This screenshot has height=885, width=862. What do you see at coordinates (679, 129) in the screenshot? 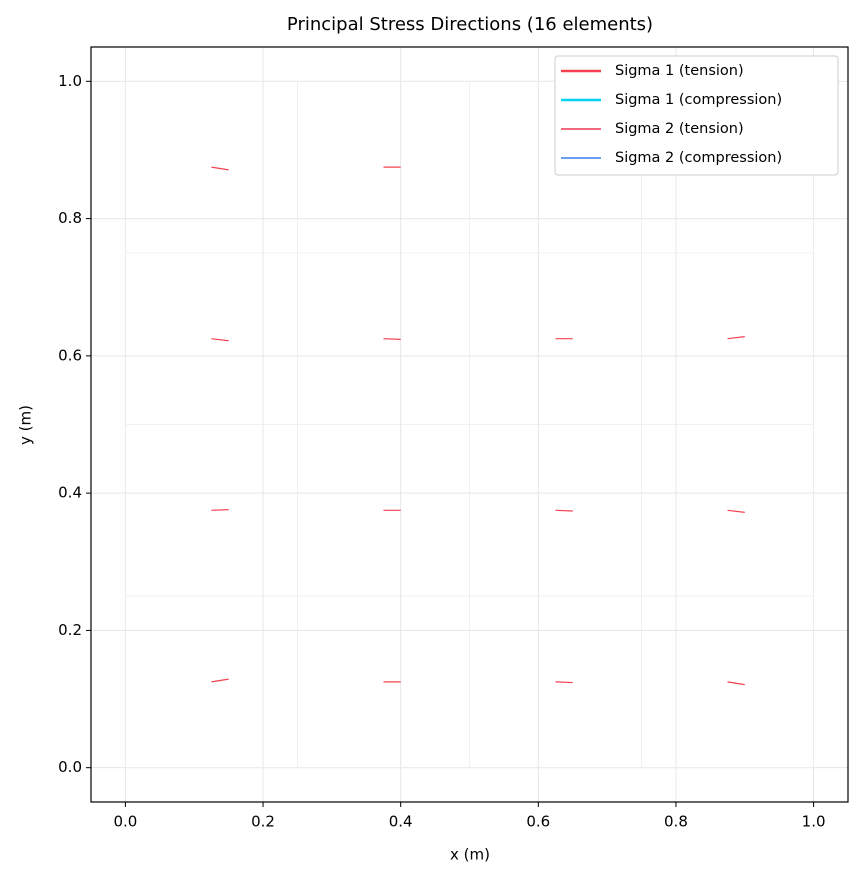
I see `legend-label: Sigma 2 (tension)` at bounding box center [679, 129].